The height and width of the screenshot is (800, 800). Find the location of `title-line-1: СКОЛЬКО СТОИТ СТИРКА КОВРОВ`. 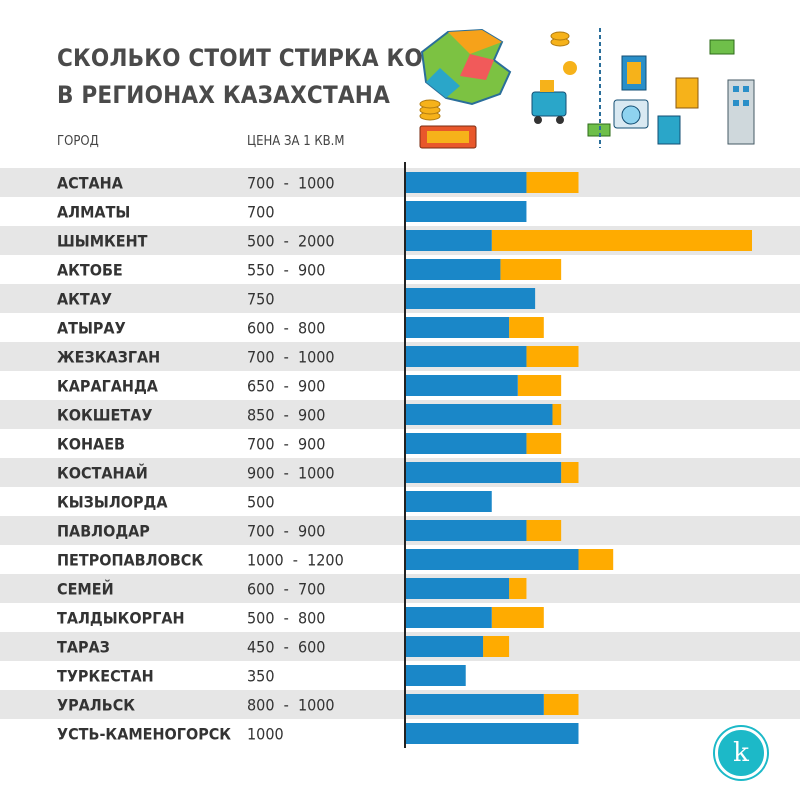

title-line-1: СКОЛЬКО СТОИТ СТИРКА КОВРОВ is located at coordinates (274, 58).